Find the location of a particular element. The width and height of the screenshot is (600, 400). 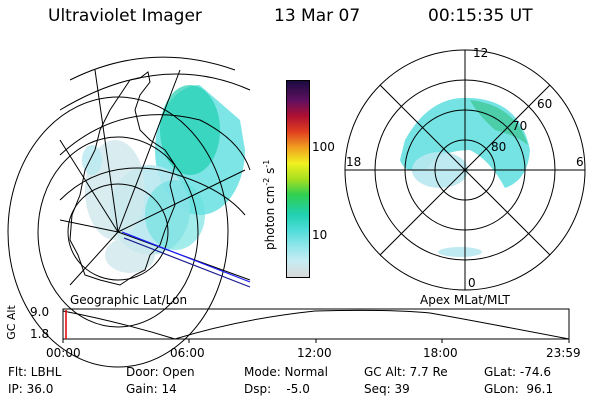

info-glat: GLat: -74.6 is located at coordinates (517, 372).